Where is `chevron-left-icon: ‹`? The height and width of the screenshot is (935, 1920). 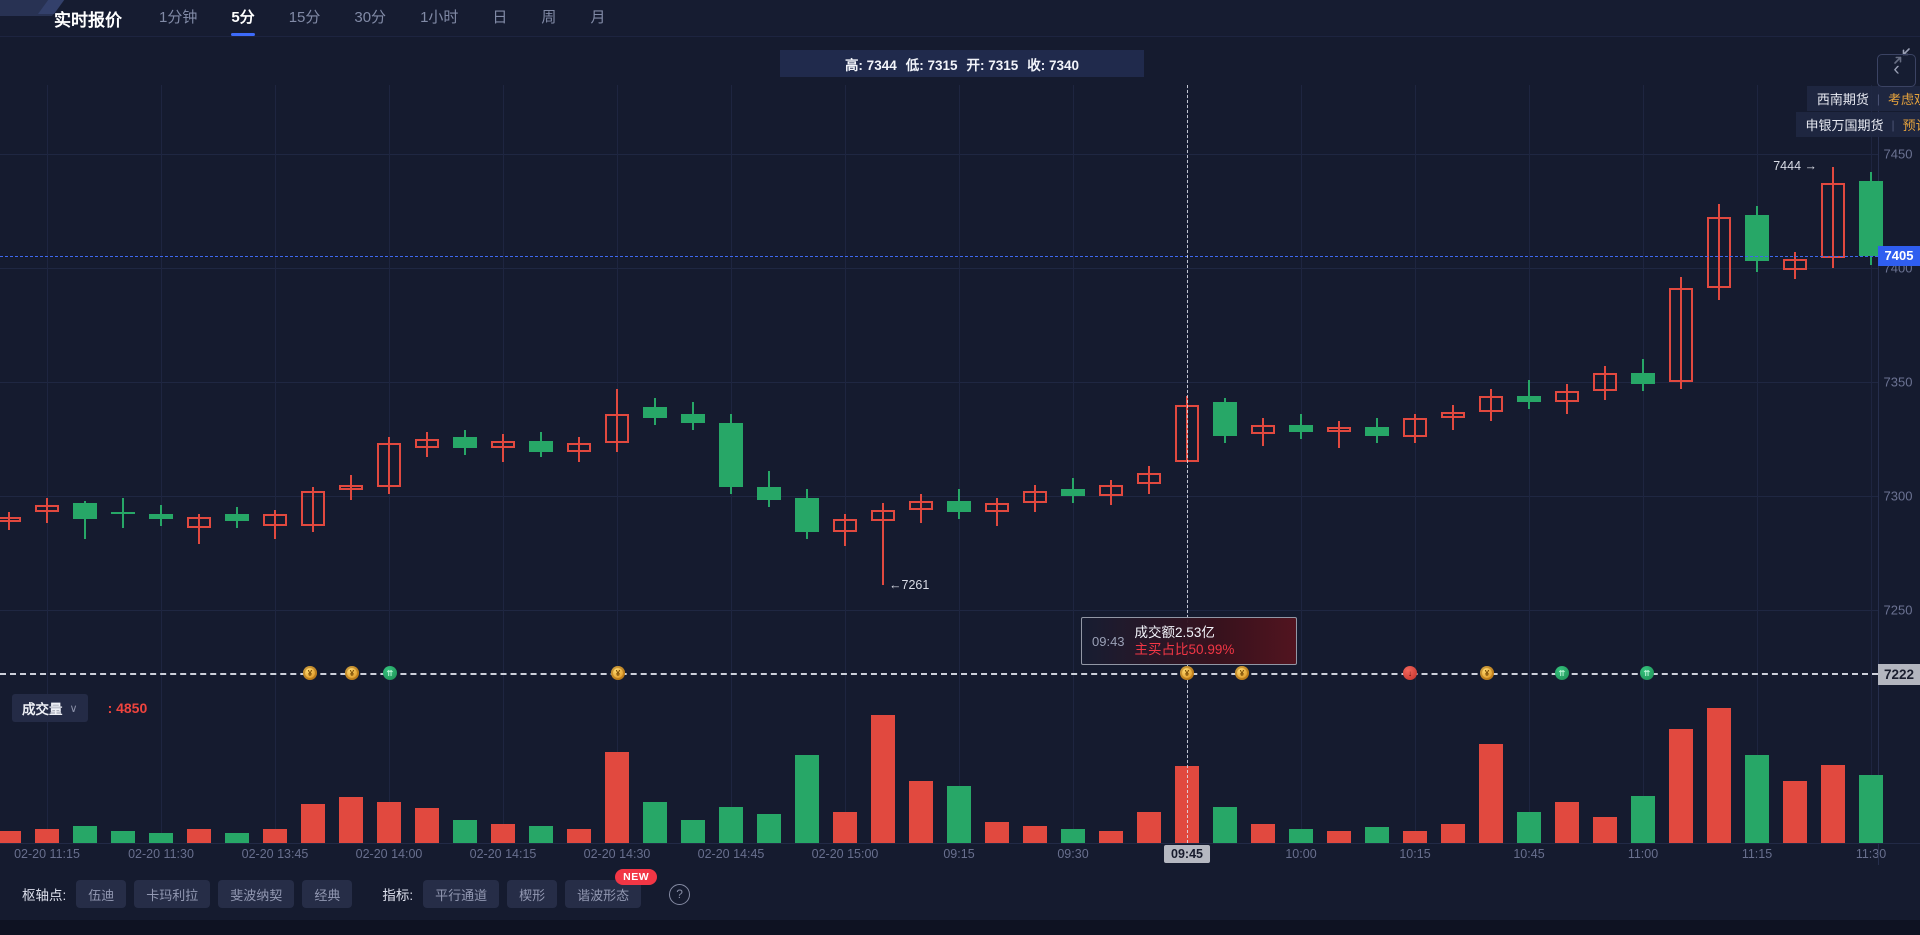 chevron-left-icon: ‹ is located at coordinates (1896, 69).